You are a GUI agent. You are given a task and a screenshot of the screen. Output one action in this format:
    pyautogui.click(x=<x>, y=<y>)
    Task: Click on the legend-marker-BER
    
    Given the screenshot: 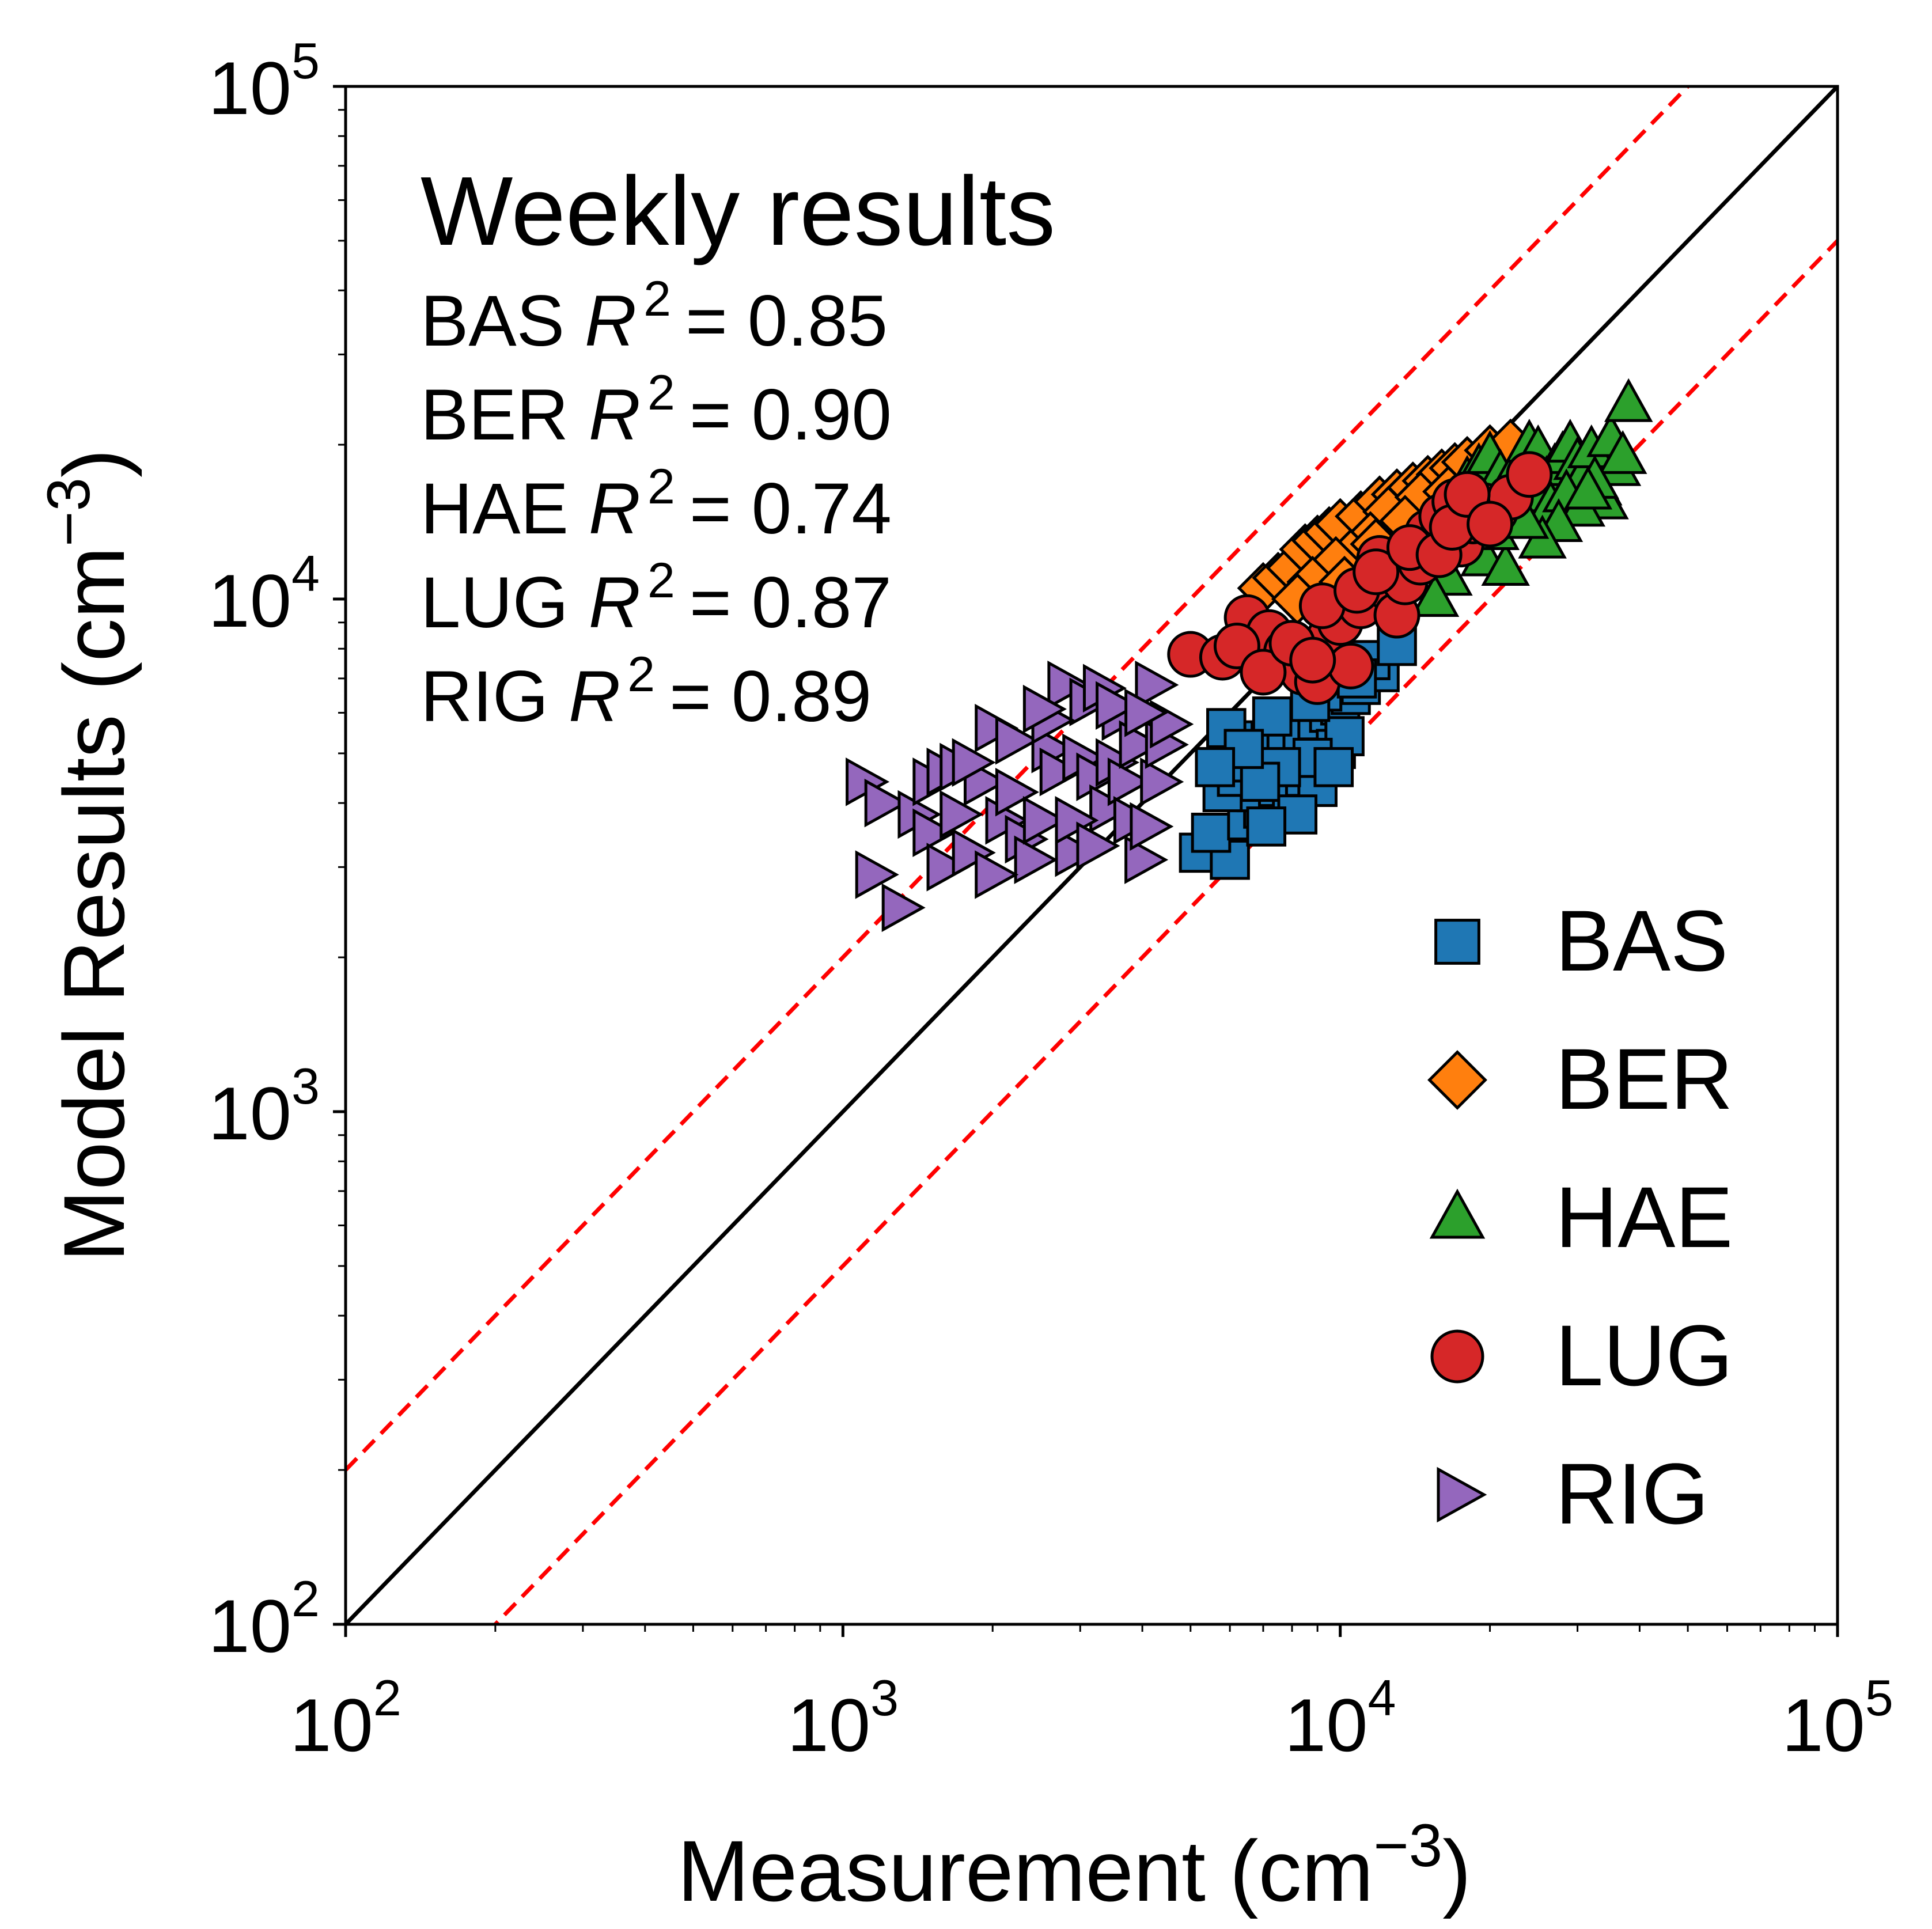 What is the action you would take?
    pyautogui.click(x=1457, y=1080)
    